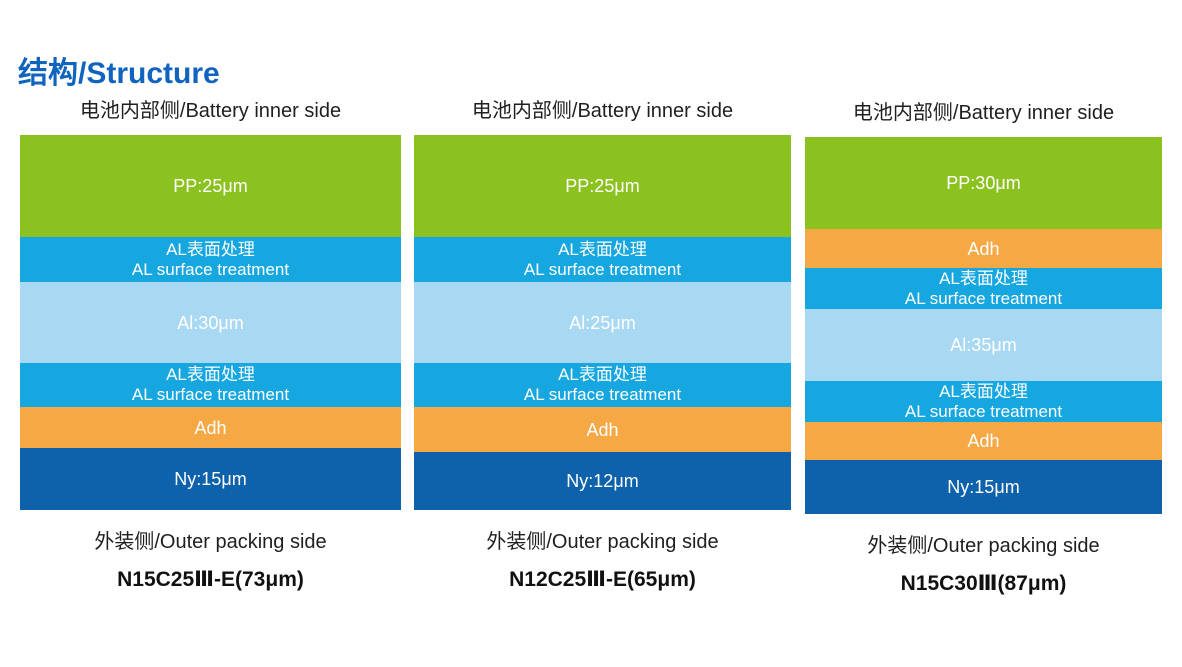 The height and width of the screenshot is (667, 1182). I want to click on product-name: N15C30Ⅲ(87μm), so click(983, 583).